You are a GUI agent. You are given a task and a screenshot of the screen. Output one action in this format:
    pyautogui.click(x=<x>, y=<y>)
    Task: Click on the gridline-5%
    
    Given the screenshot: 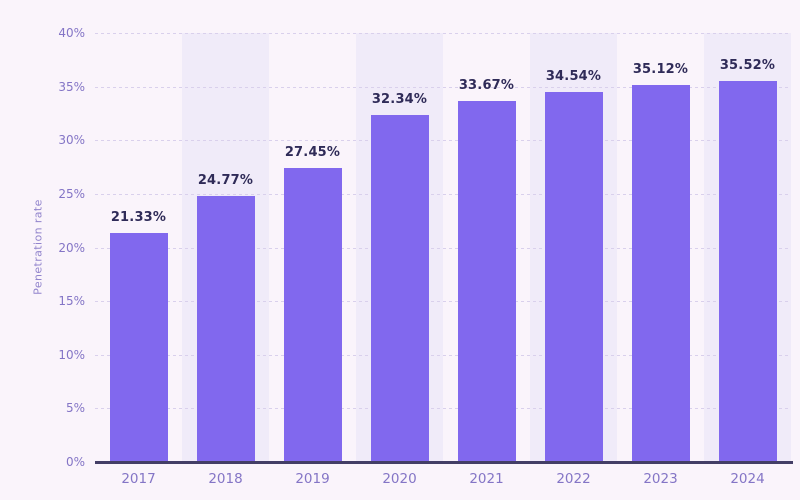 What is the action you would take?
    pyautogui.click(x=443, y=409)
    